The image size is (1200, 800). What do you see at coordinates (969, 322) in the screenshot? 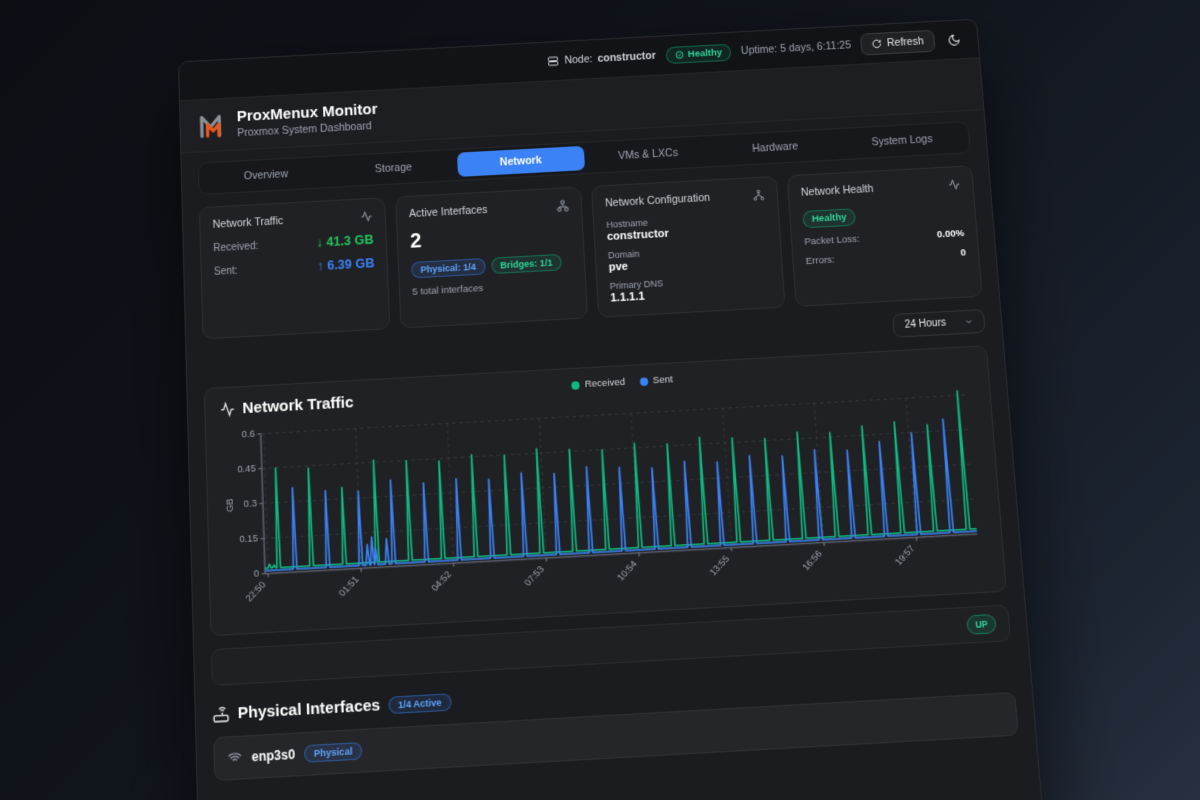
I see `chevron-down-icon` at bounding box center [969, 322].